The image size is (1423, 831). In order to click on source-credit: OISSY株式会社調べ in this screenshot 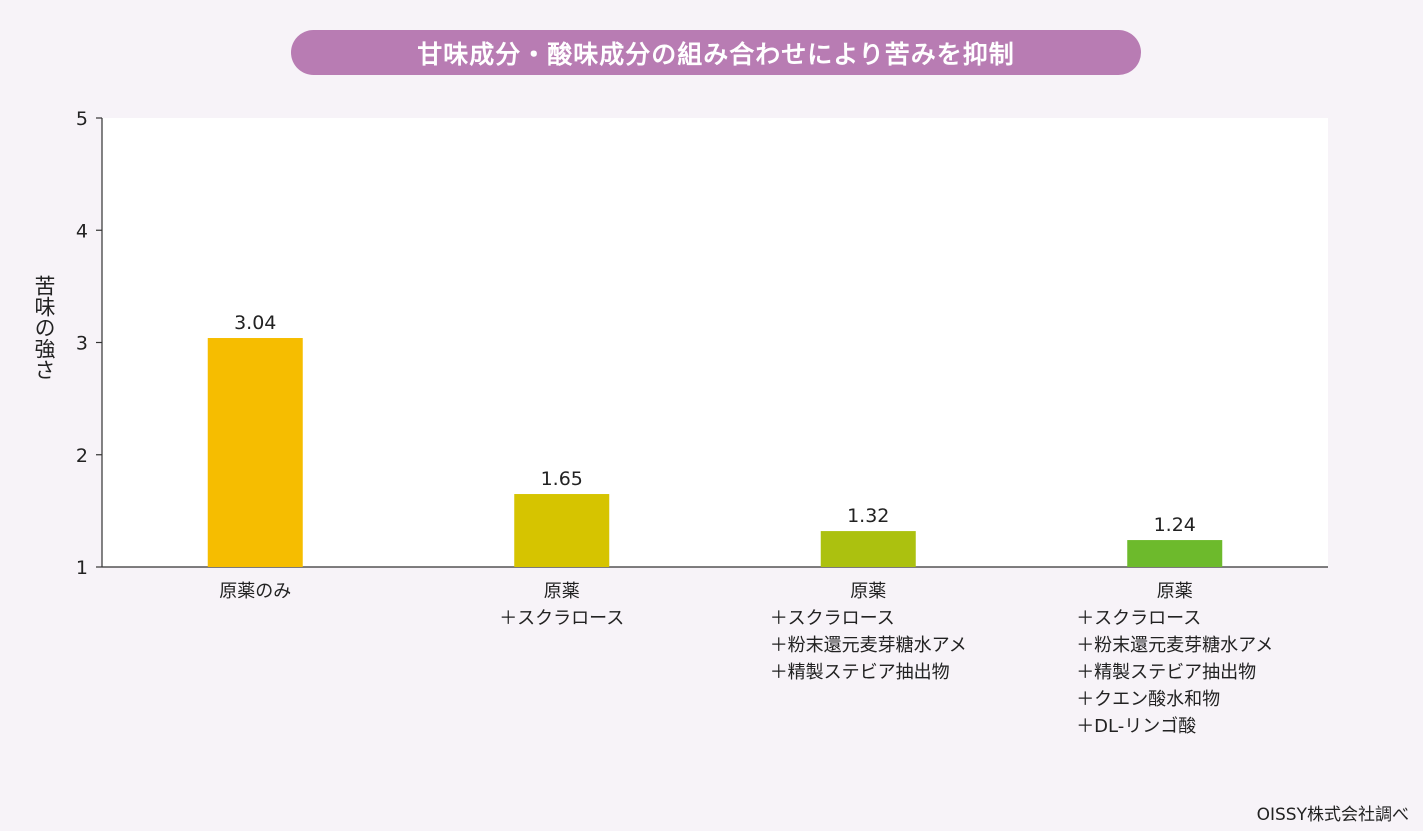, I will do `click(1332, 815)`.